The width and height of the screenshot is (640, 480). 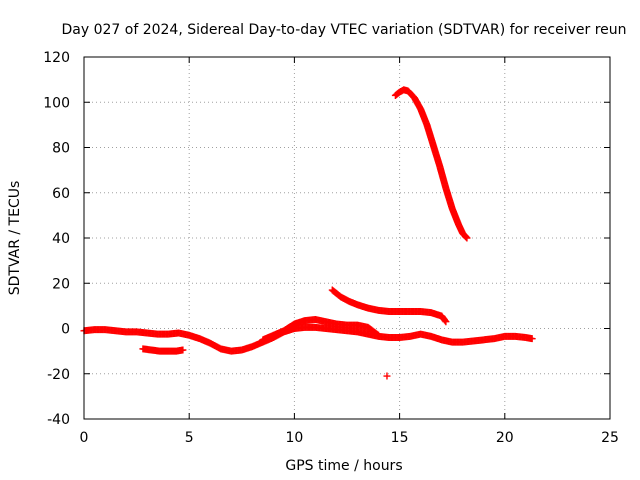 I want to click on y-tick-label: 40, so click(x=61, y=239).